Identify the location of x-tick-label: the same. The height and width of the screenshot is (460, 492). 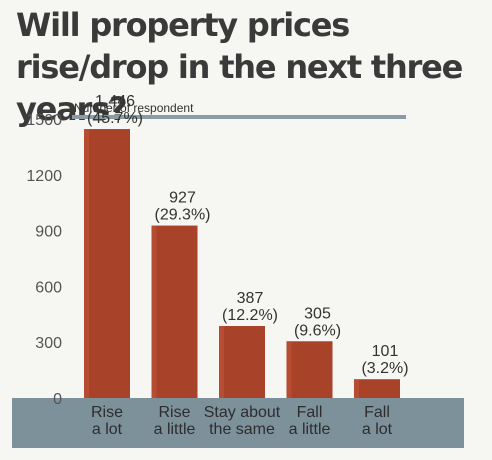
(242, 429).